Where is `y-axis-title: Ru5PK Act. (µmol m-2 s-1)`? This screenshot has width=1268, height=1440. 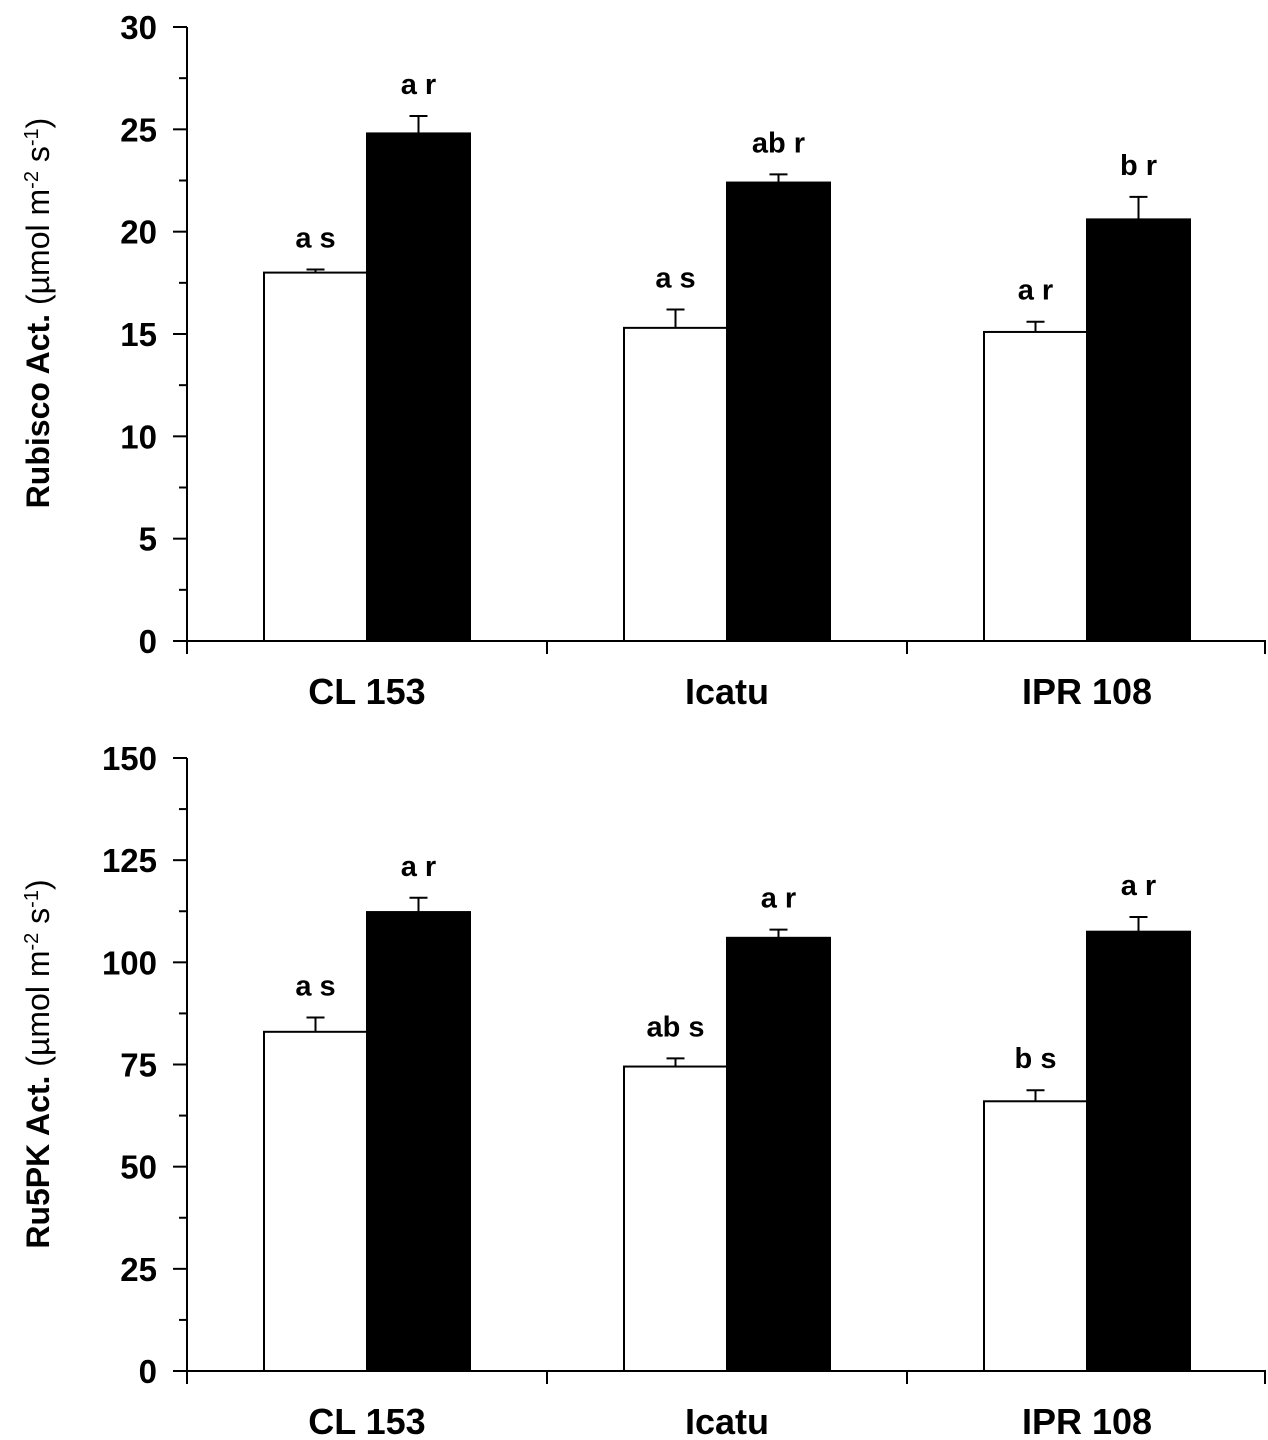
y-axis-title: Ru5PK Act. (µmol m-2 s-1) is located at coordinates (38, 1063).